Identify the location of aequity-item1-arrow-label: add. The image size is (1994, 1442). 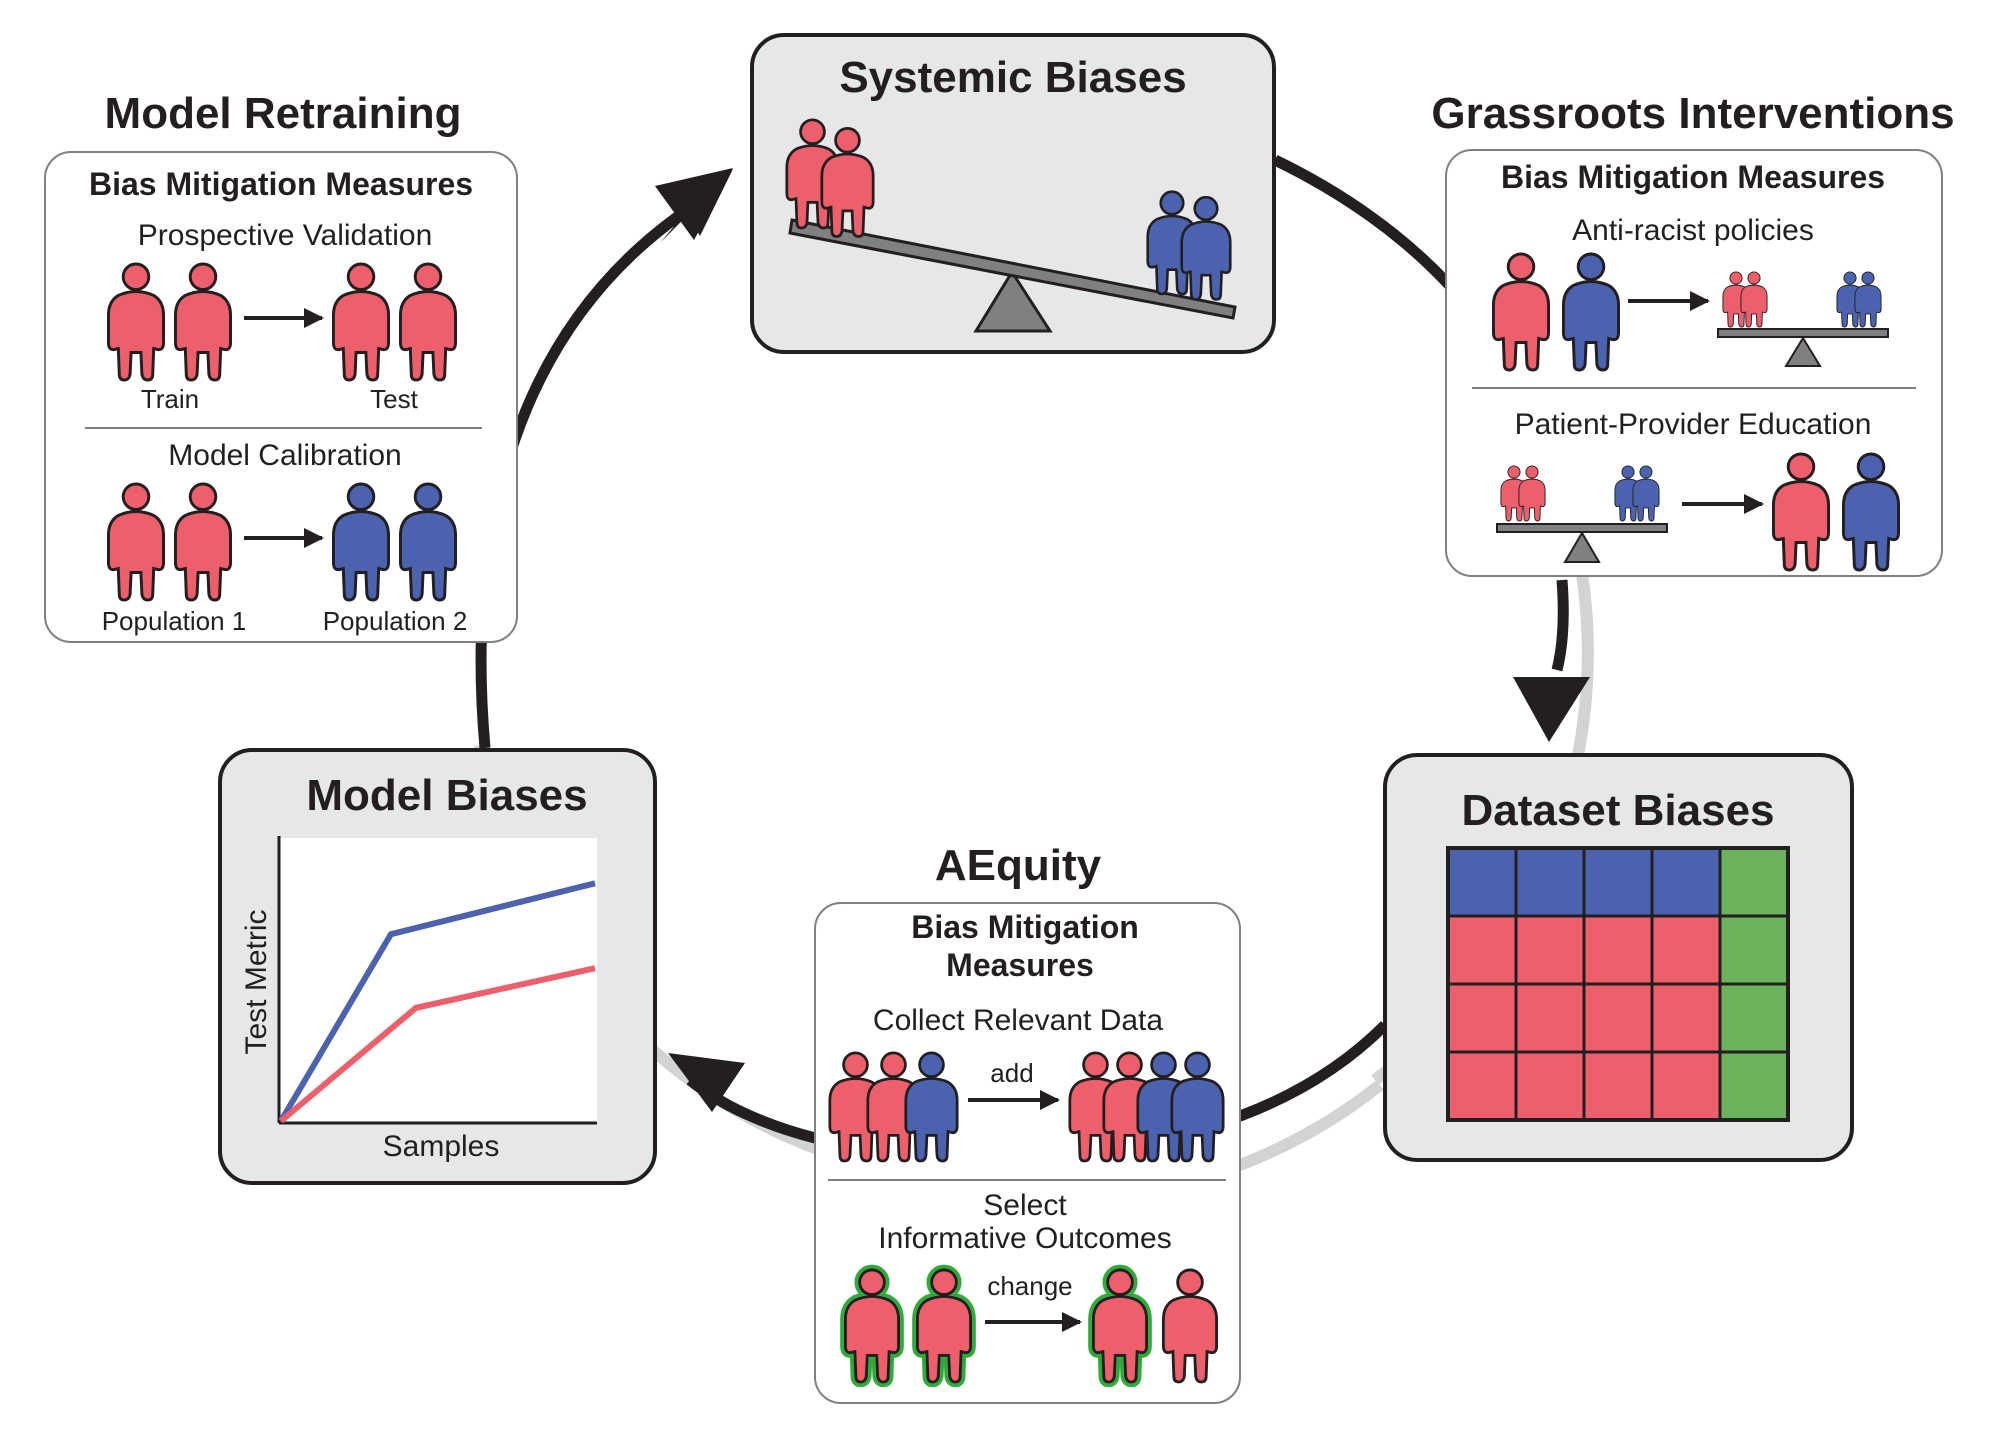
(1011, 1073).